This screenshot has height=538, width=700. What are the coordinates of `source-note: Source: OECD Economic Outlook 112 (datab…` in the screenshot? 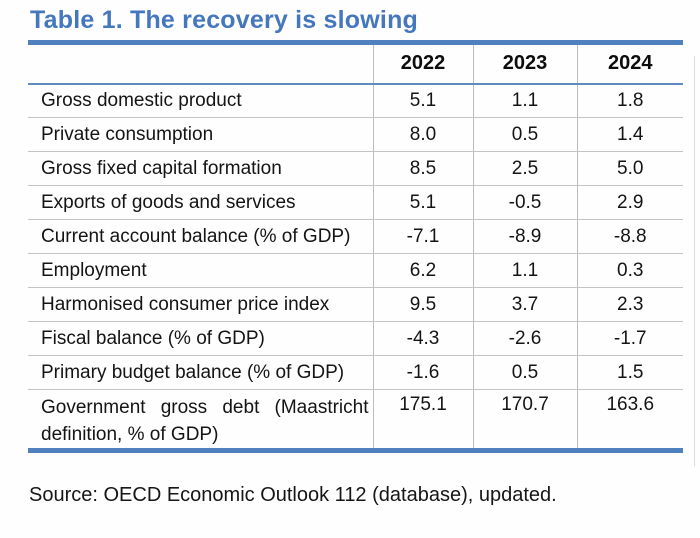 It's located at (293, 495).